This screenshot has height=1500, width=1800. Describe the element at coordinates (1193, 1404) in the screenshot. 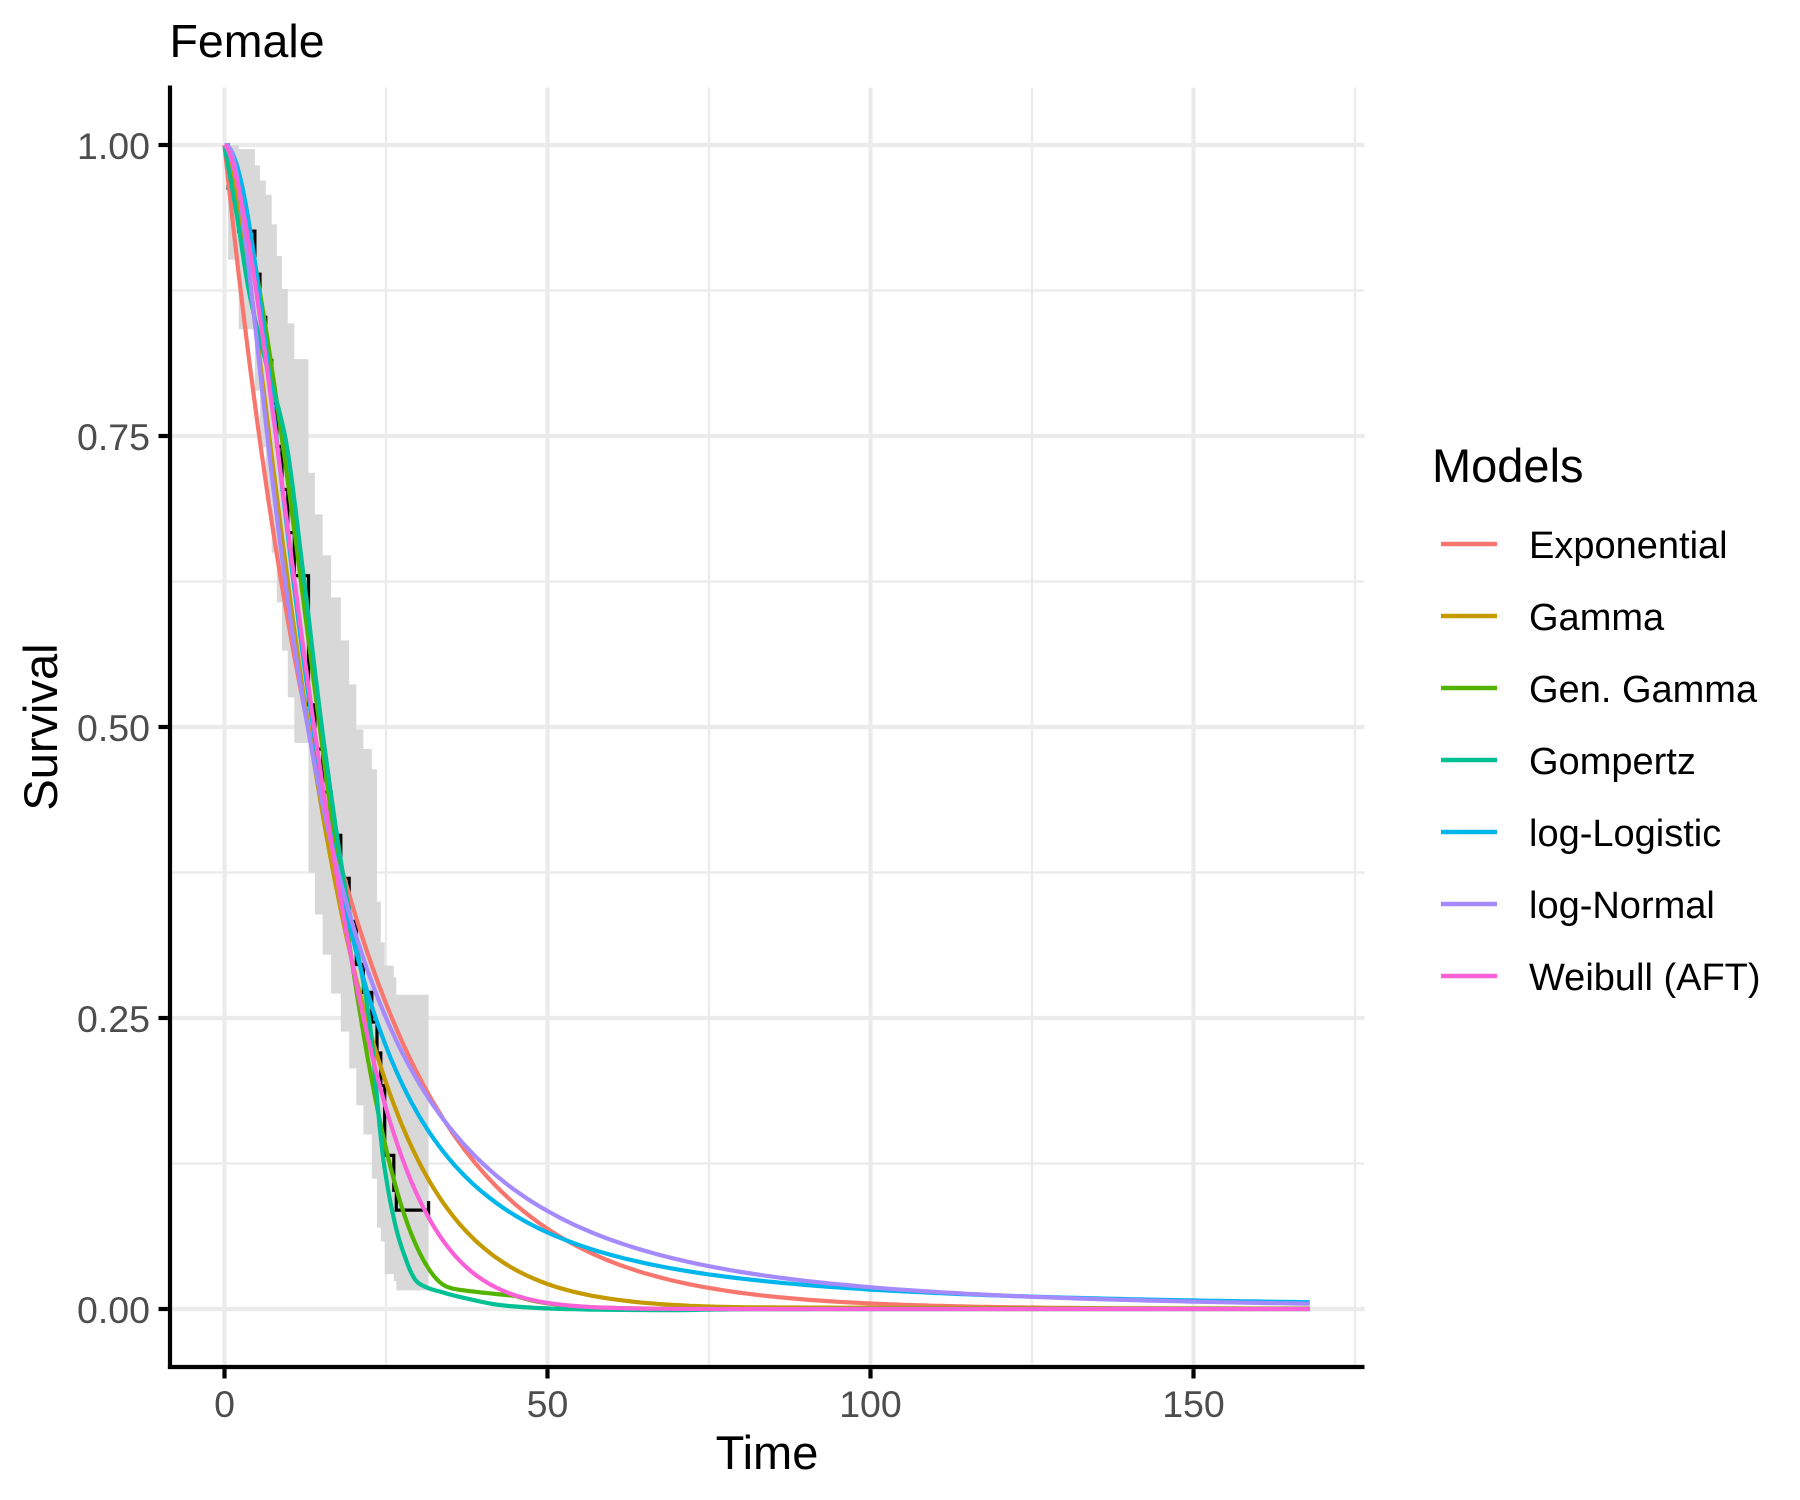

I see `svg-text: 150` at that location.